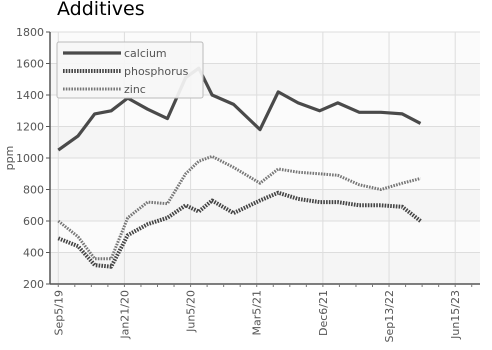  I want to click on y-tick-label: 1400, so click(30, 95).